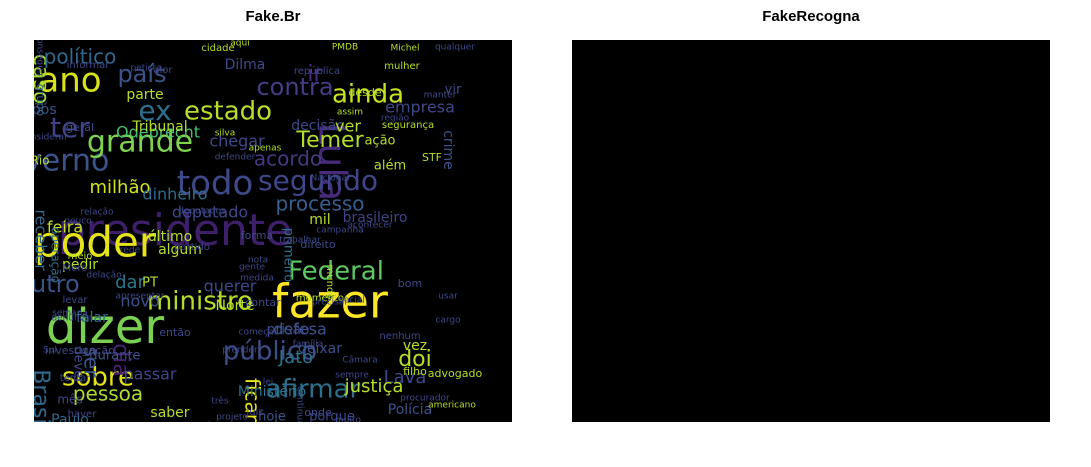  I want to click on word-cloud-word: bom, so click(410, 283).